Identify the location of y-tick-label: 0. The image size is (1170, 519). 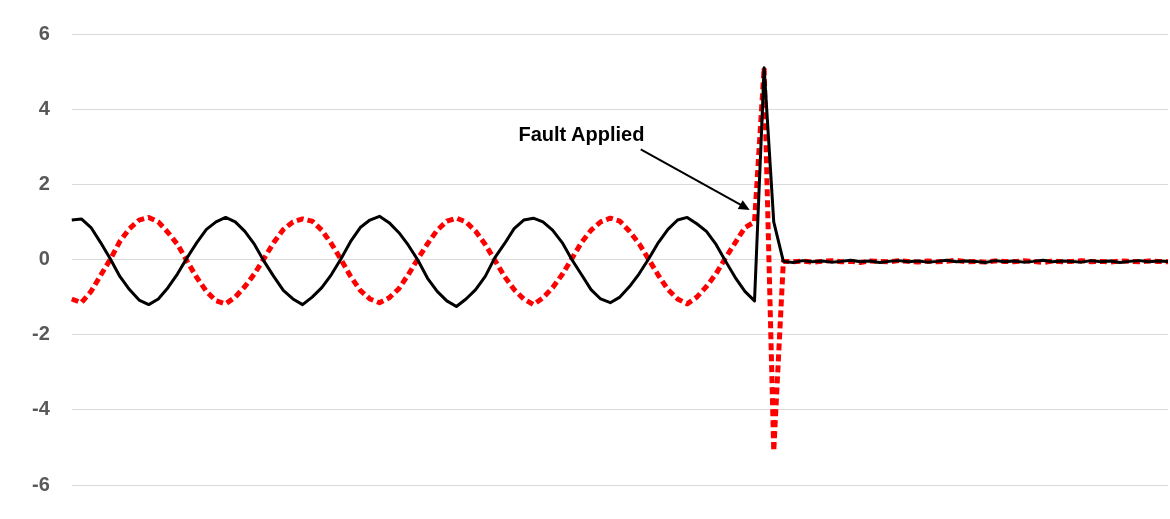
(44, 258).